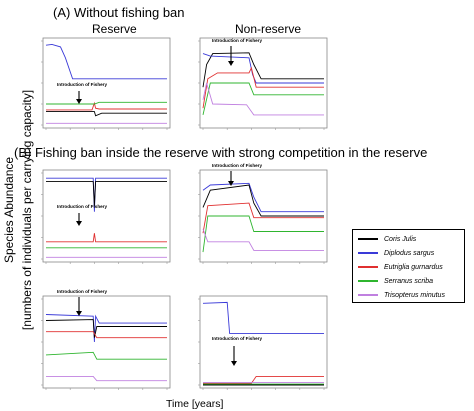  Describe the element at coordinates (400, 239) in the screenshot. I see `legend-label: Coris Julis` at that location.